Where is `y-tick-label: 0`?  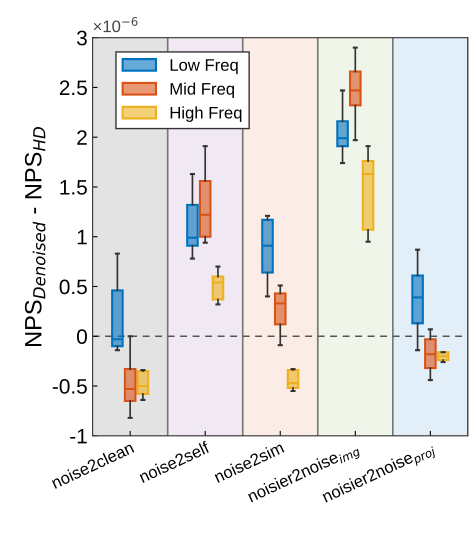
y-tick-label: 0 is located at coordinates (81, 336).